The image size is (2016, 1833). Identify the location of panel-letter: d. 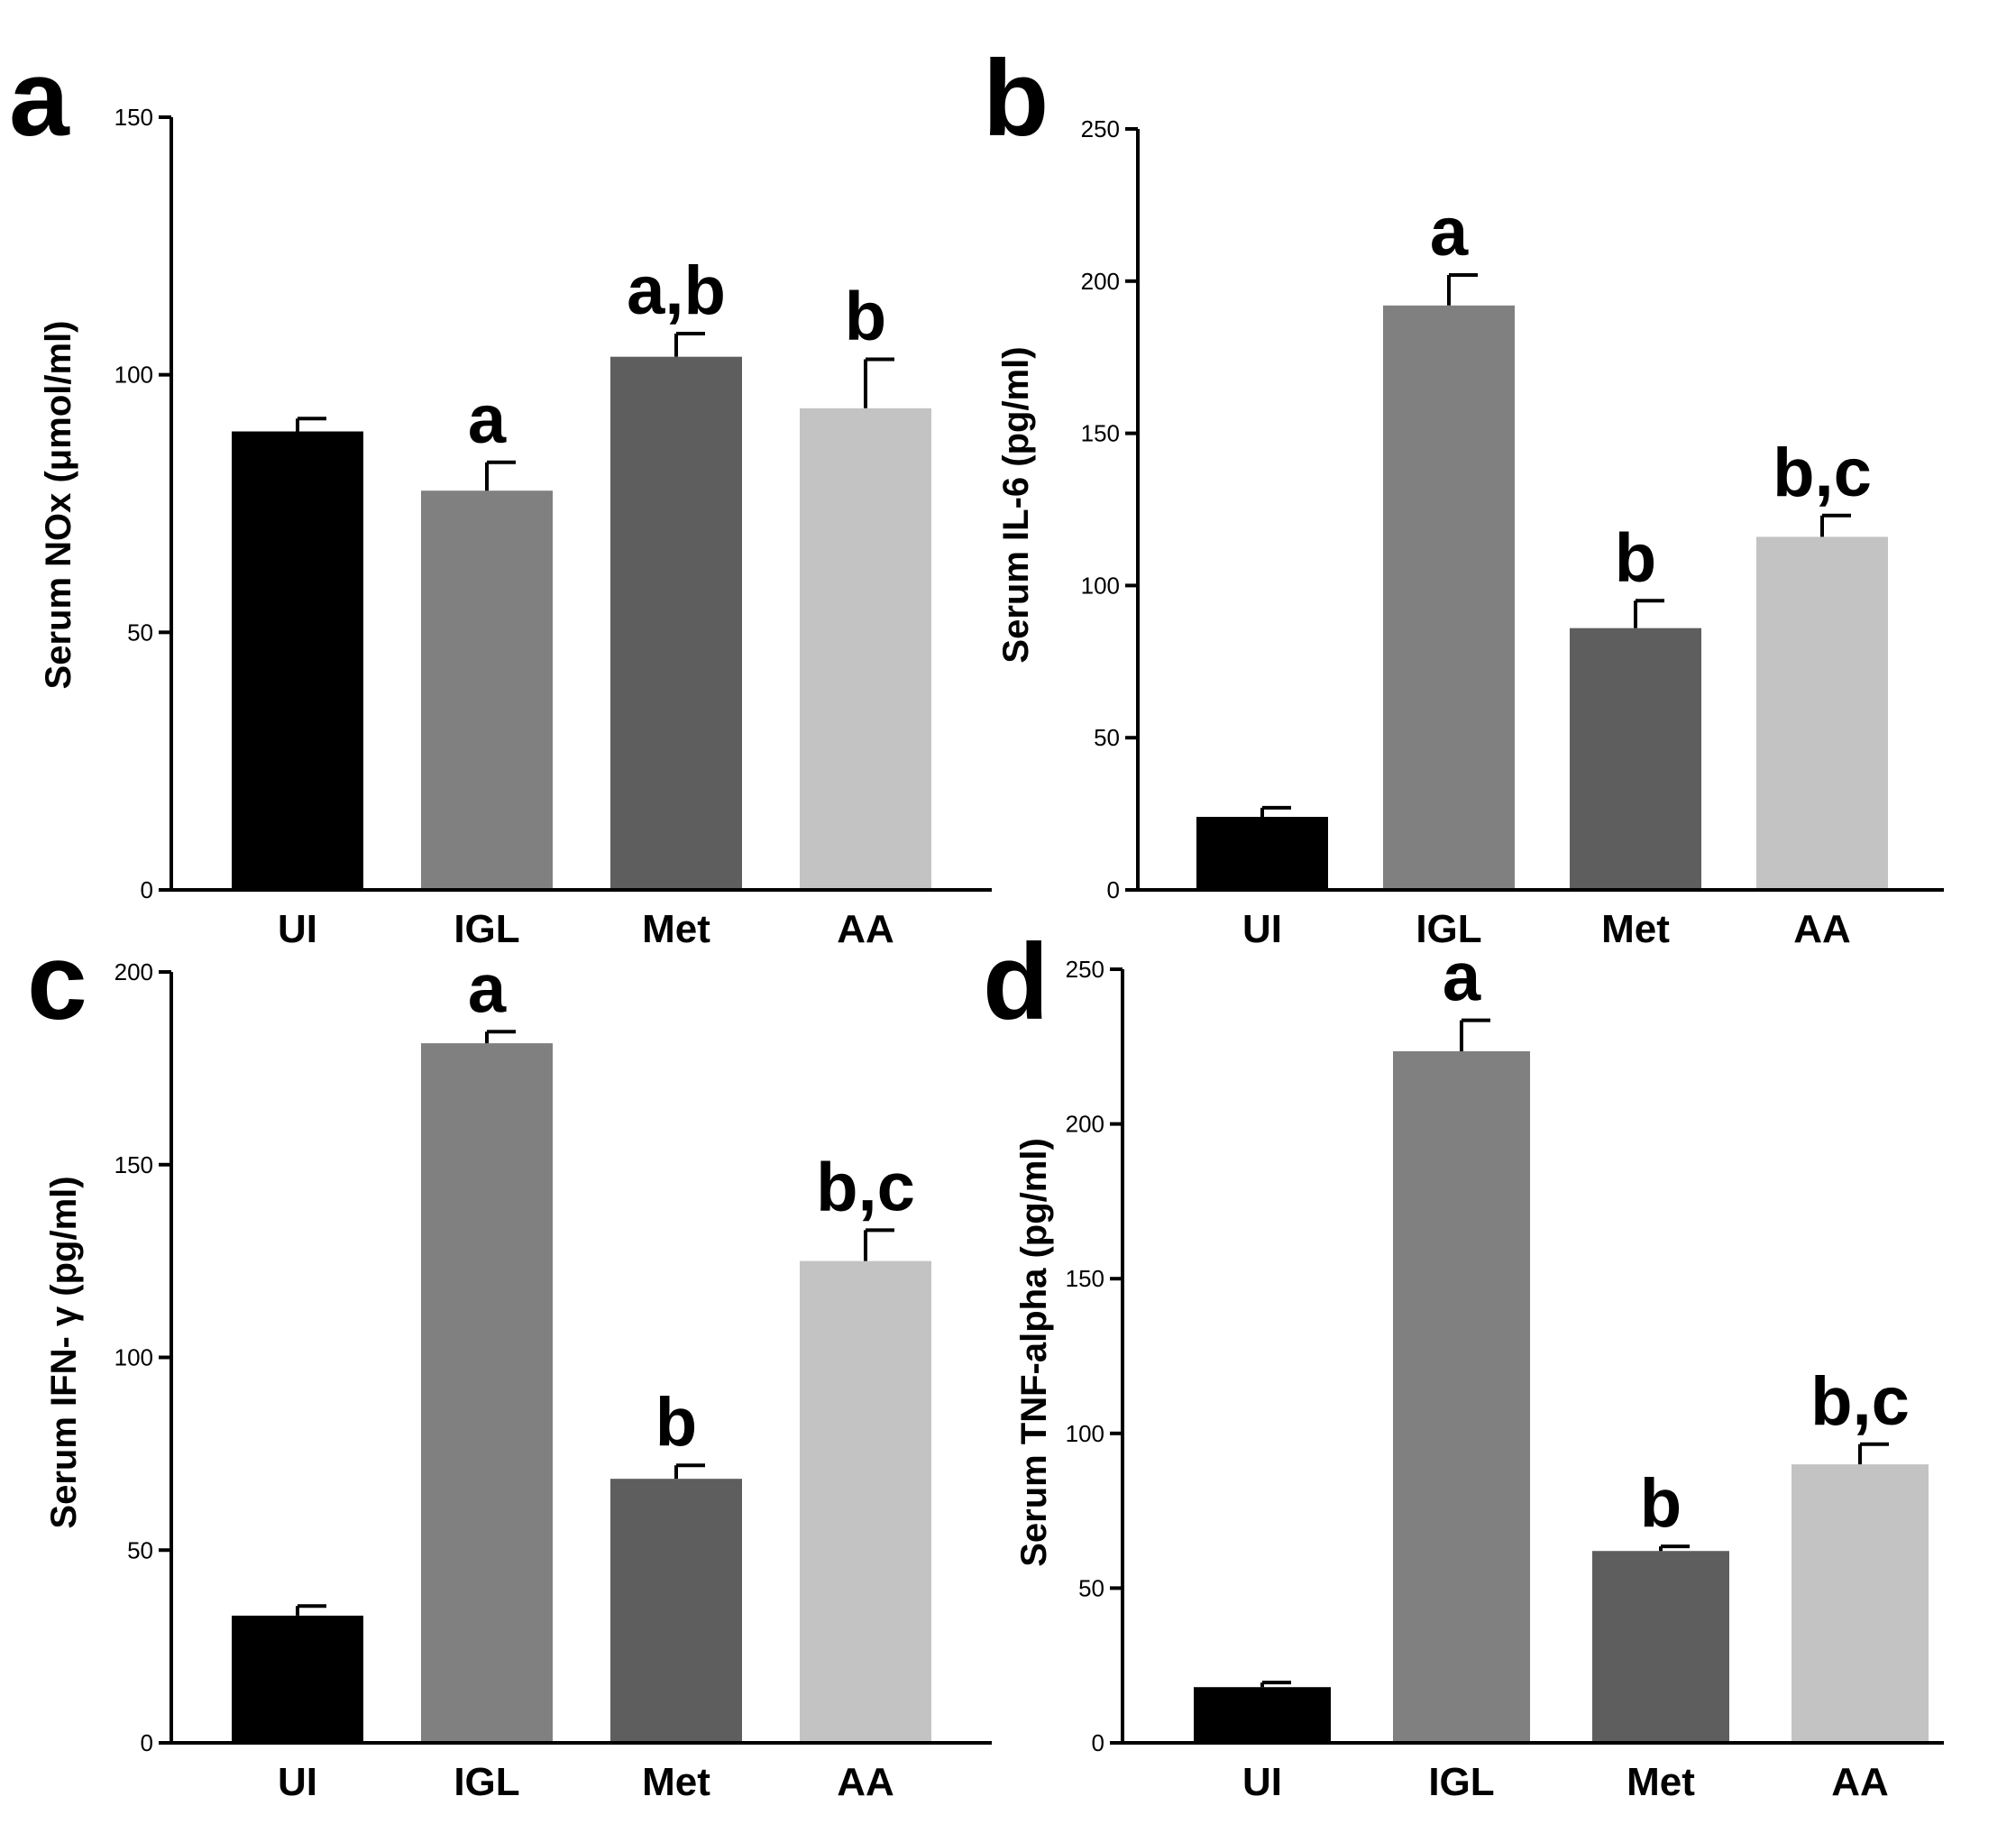
(1016, 981).